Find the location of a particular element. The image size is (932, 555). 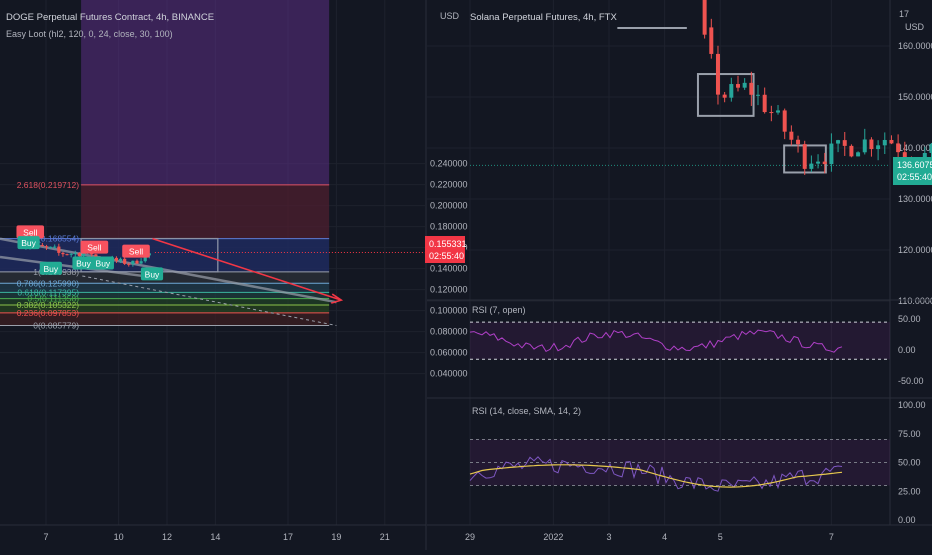

fib-zone-red is located at coordinates (205, 211).